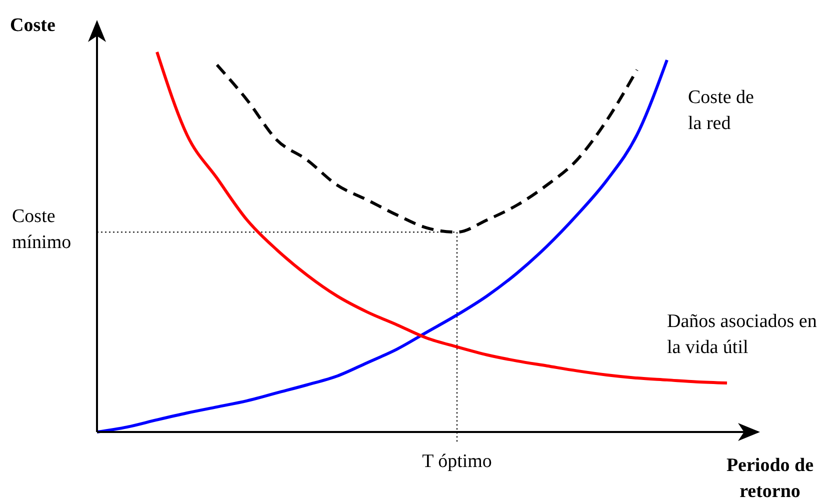 Image resolution: width=838 pixels, height=503 pixels. Describe the element at coordinates (42, 230) in the screenshot. I see `ref-line-label: Coste mínimo` at that location.